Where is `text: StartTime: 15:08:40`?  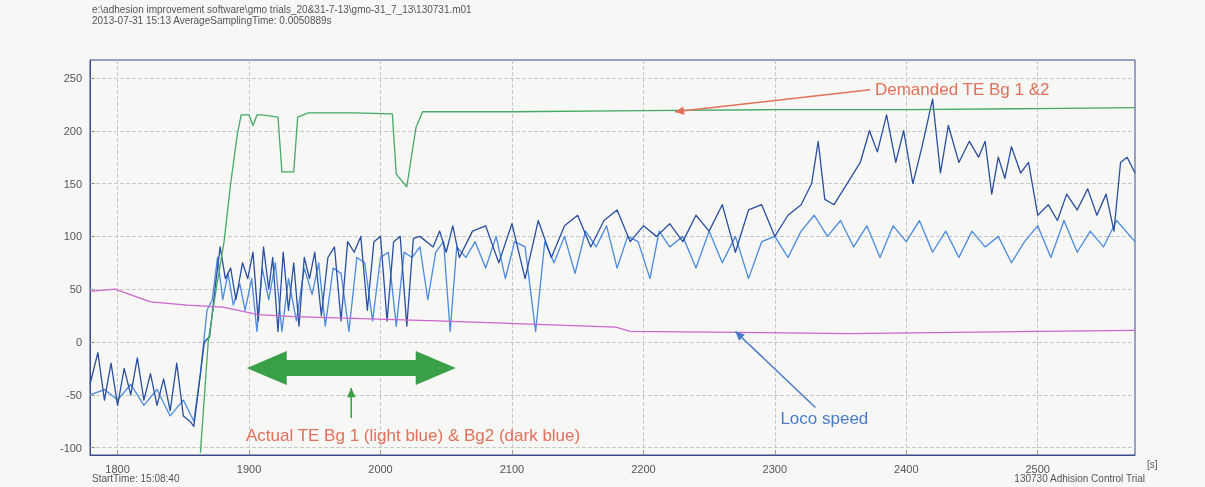
text: StartTime: 15:08:40 is located at coordinates (136, 478).